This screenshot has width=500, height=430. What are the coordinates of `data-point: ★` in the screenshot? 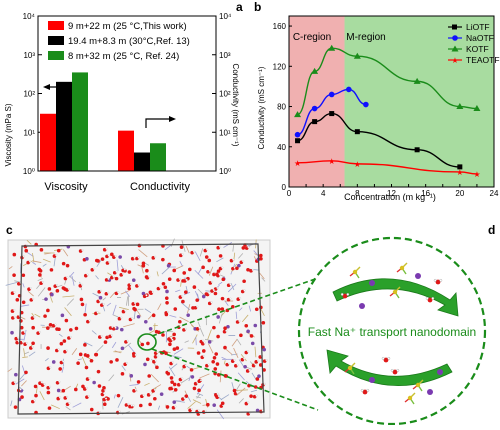 It's located at (331, 161).